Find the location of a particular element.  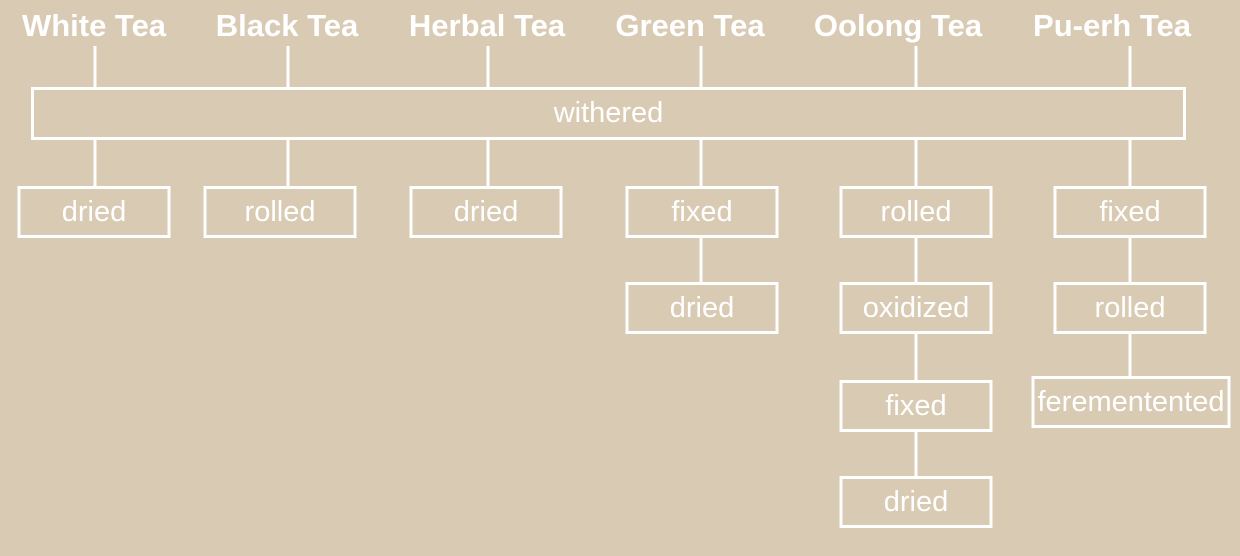

tea-title-herbal: Herbal Tea is located at coordinates (487, 25).